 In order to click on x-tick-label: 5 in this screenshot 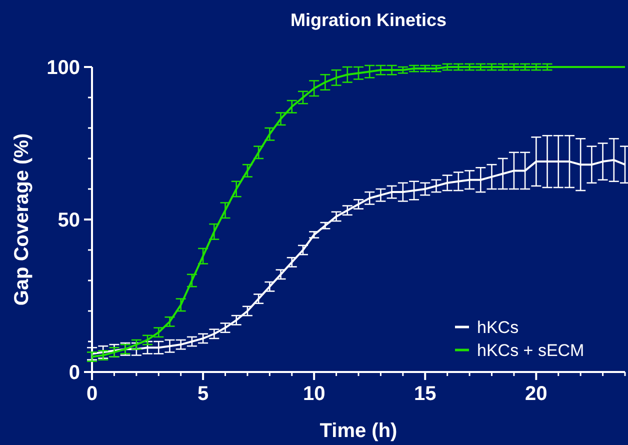, I will do `click(203, 394)`.